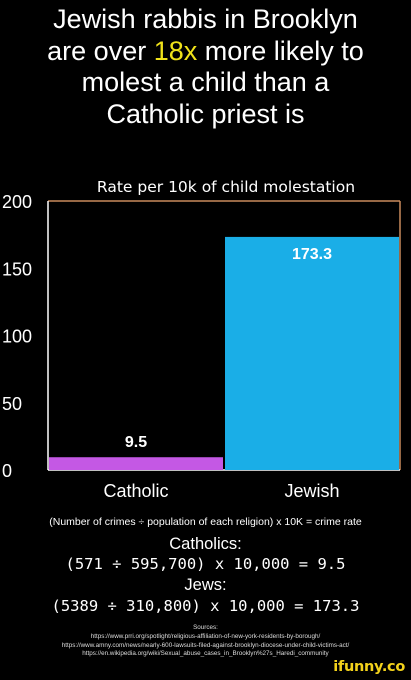 This screenshot has width=411, height=680. Describe the element at coordinates (175, 50) in the screenshot. I see `headline-highlight: 18x` at that location.